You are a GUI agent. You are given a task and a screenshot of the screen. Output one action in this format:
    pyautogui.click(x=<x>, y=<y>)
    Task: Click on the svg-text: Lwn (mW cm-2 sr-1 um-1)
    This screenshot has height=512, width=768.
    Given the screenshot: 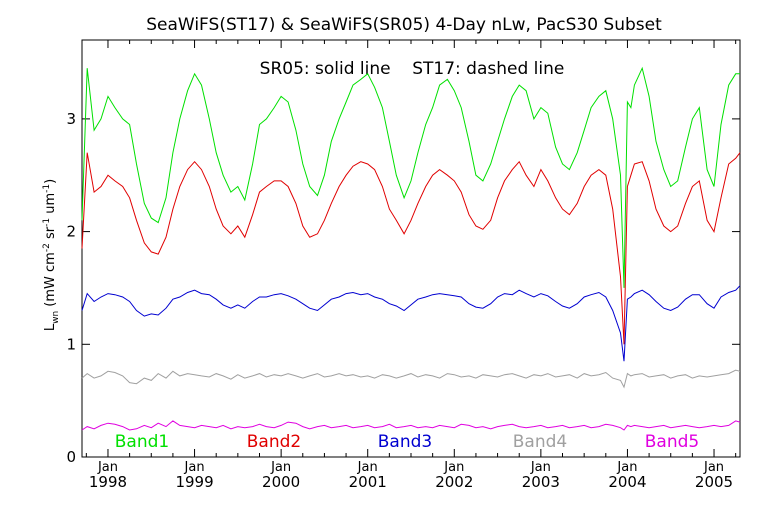 What is the action you would take?
    pyautogui.click(x=51, y=255)
    